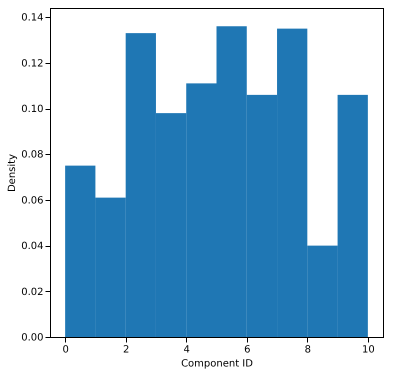 The width and height of the screenshot is (396, 375). I want to click on x-tick-label: 0, so click(65, 350).